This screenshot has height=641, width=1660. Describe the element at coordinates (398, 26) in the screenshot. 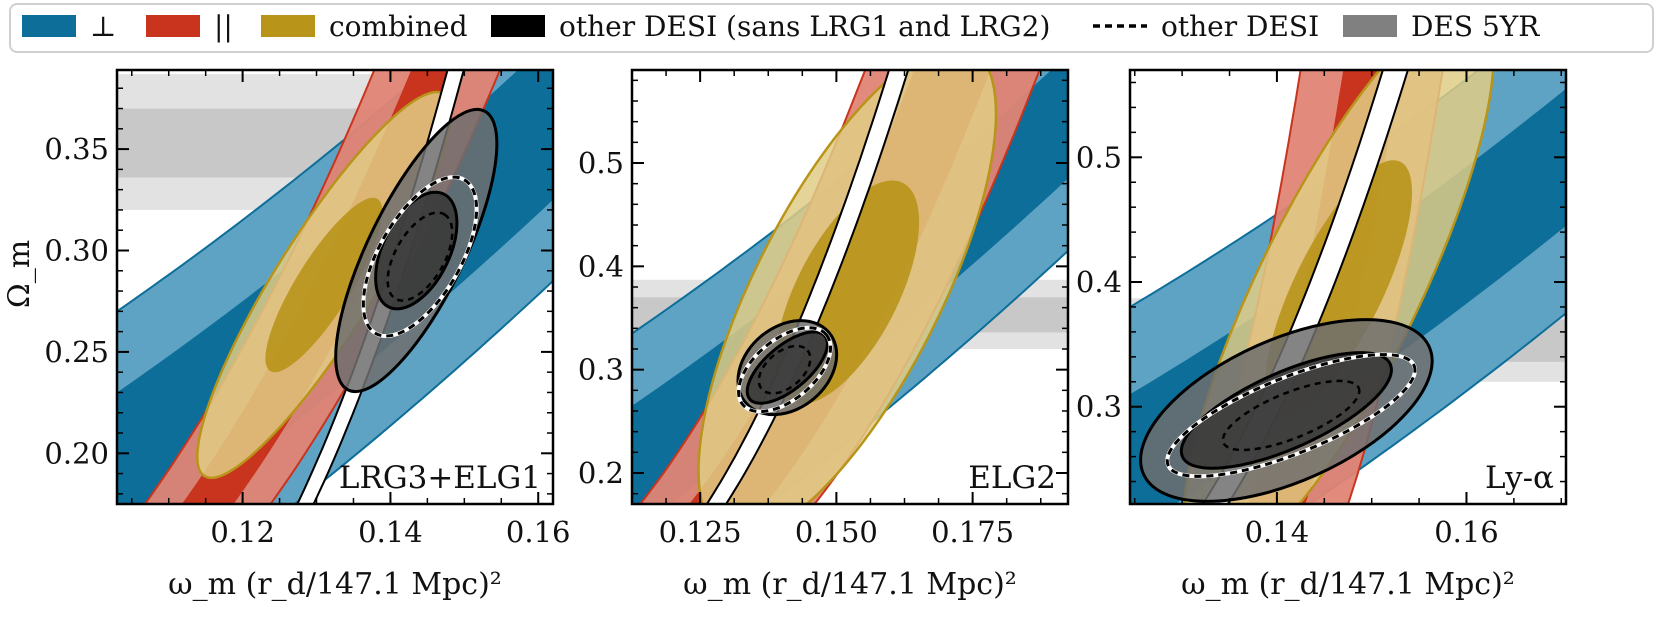

I see `legend-label: combined` at that location.